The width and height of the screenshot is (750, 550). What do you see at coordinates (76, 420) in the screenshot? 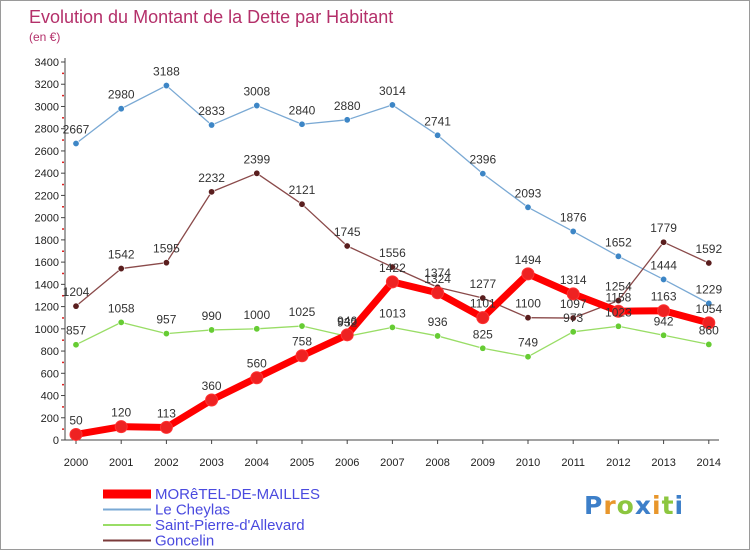
I see `data-label-more-tel-de-mailles: 50` at bounding box center [76, 420].